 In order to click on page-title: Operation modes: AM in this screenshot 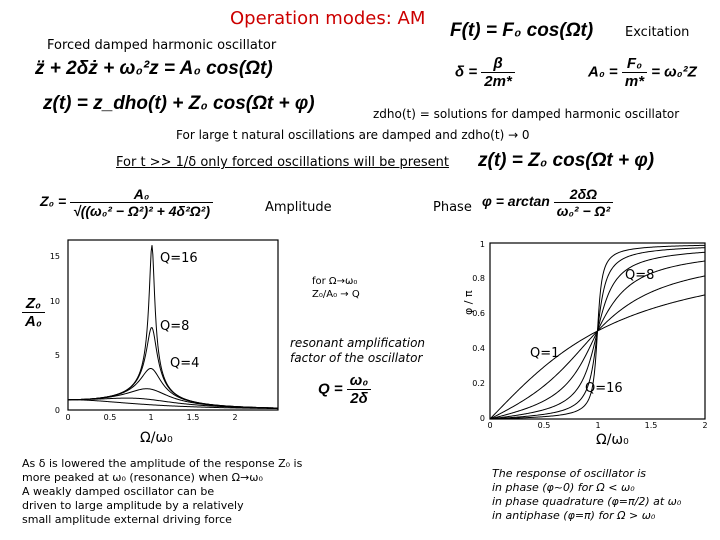, I will do `click(328, 18)`.